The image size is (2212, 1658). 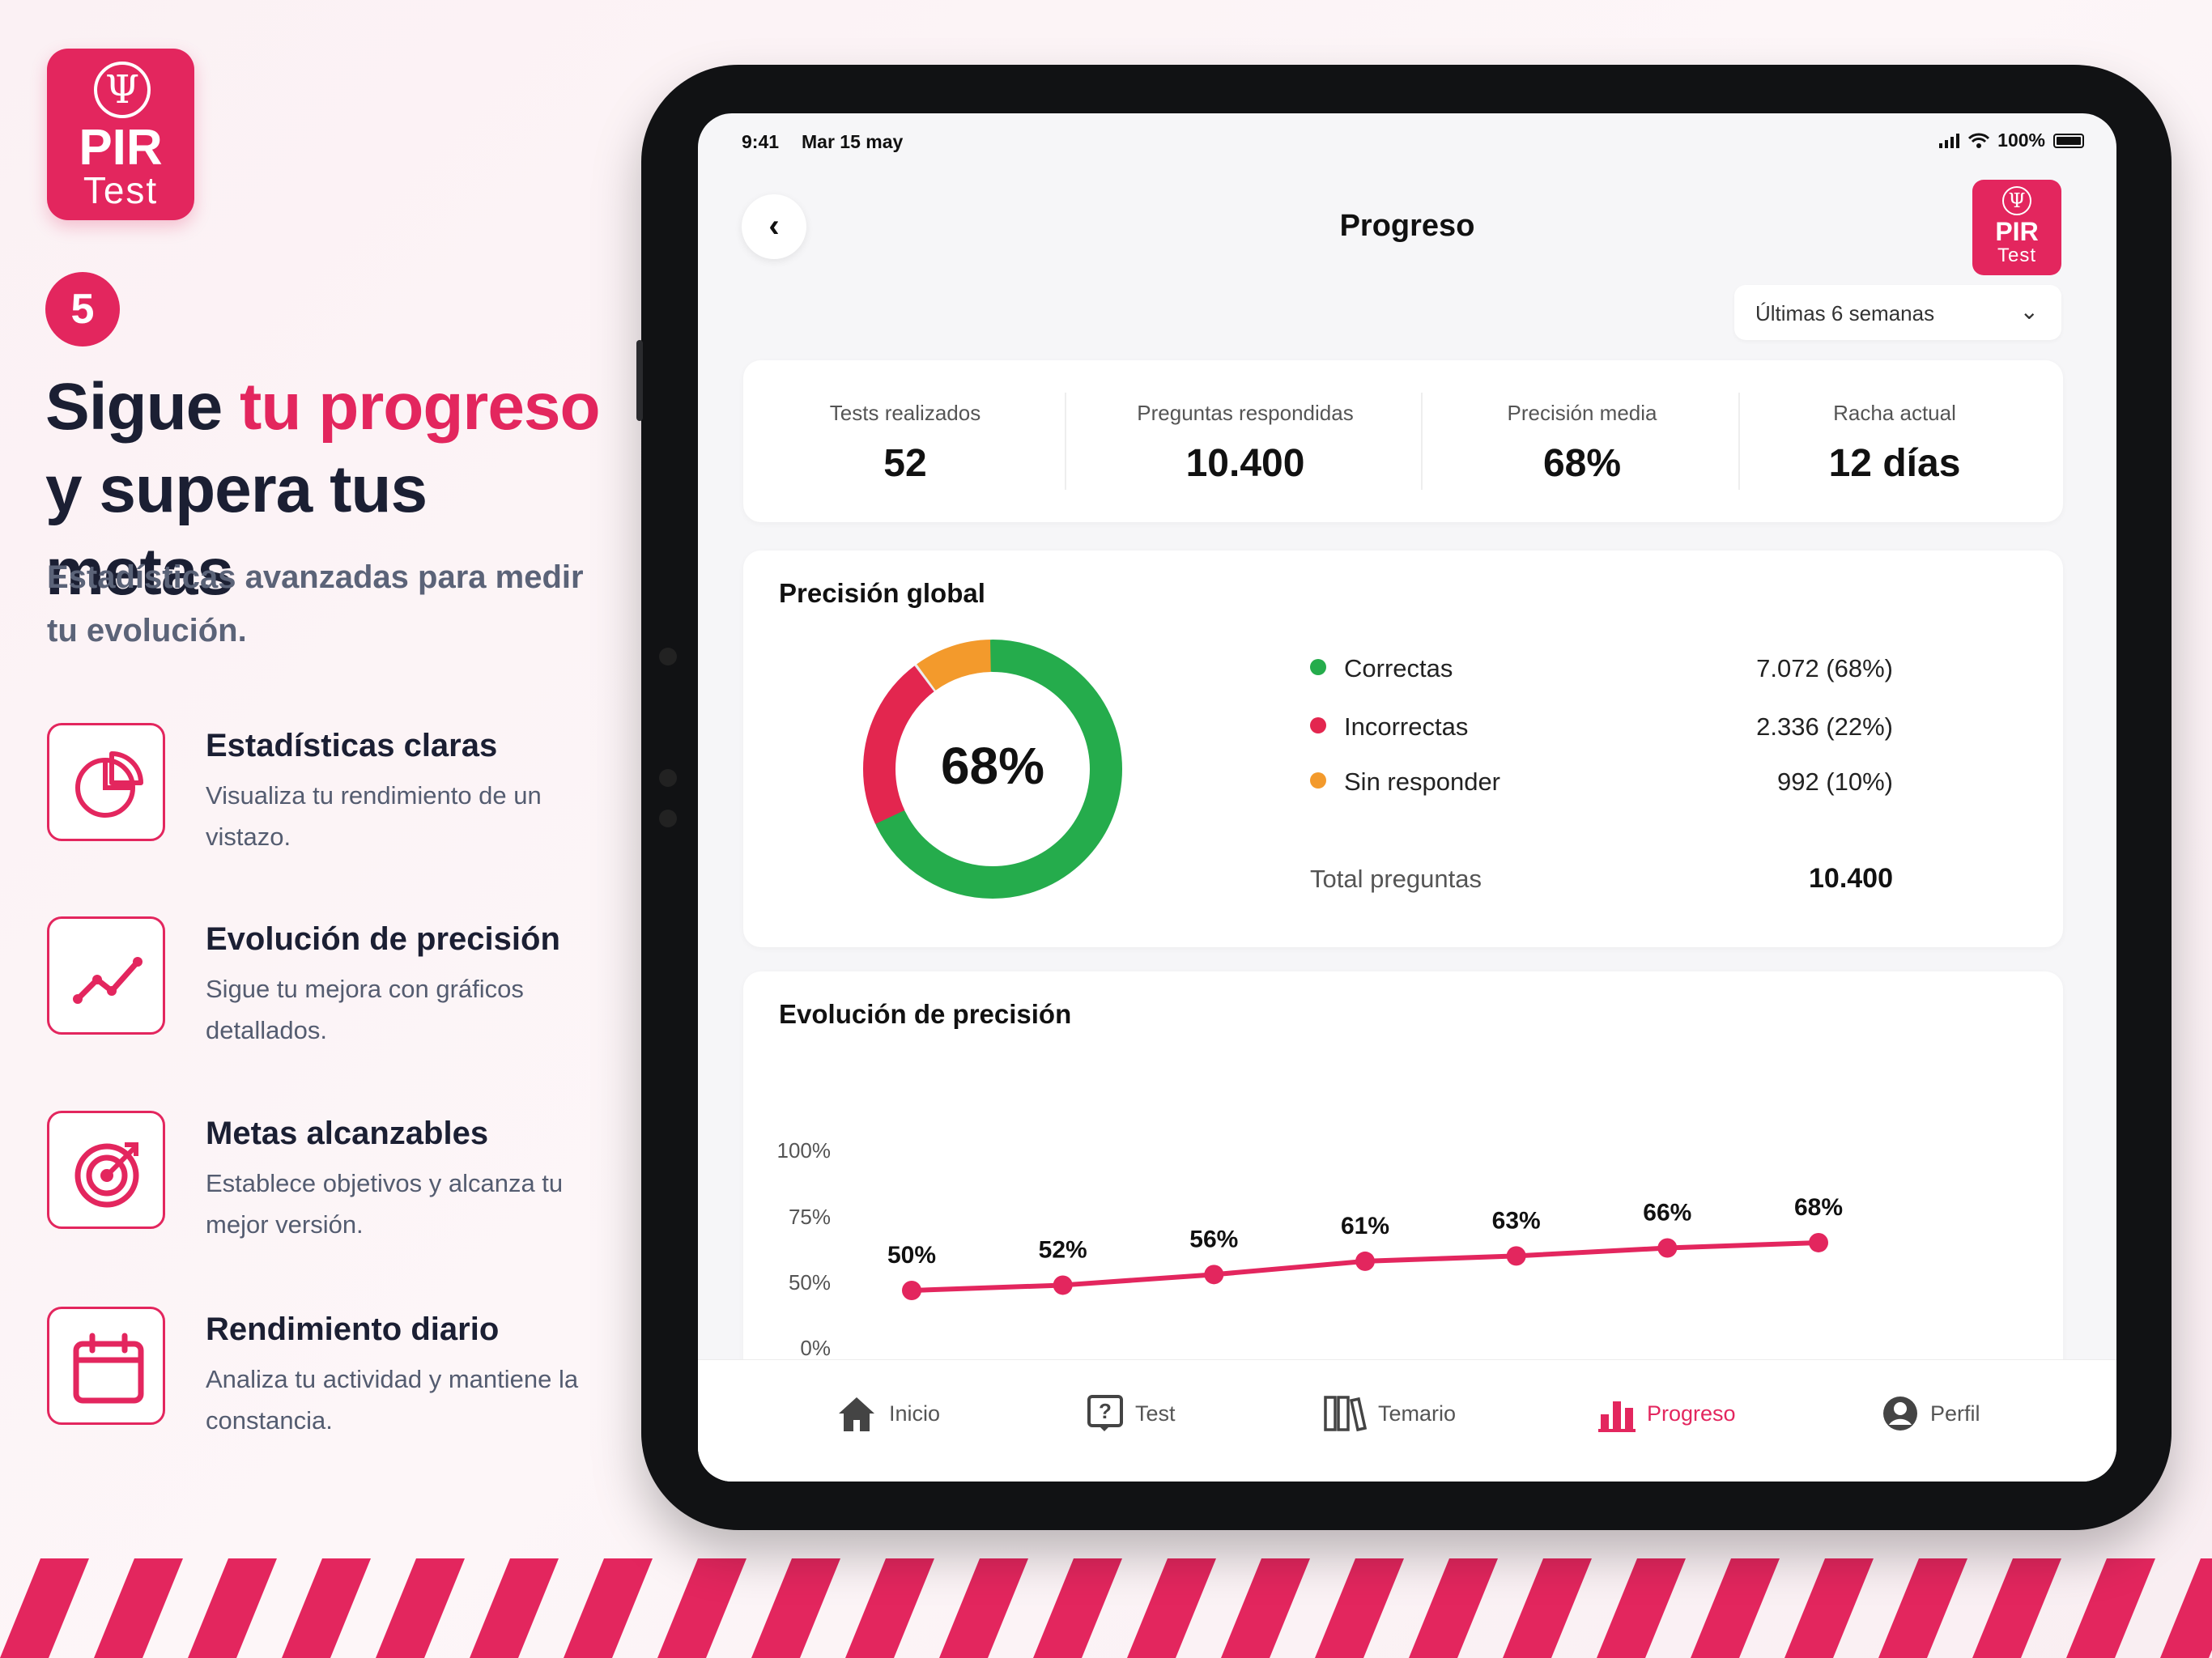 I want to click on tab-label: Temario, so click(x=1418, y=1413).